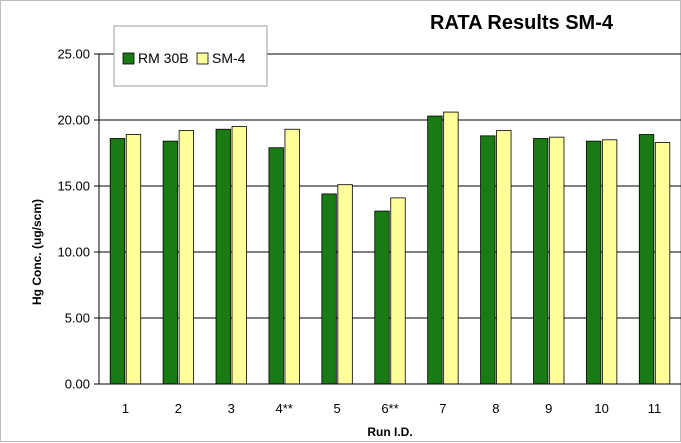  Describe the element at coordinates (336, 408) in the screenshot. I see `x-tick-label: 5` at that location.